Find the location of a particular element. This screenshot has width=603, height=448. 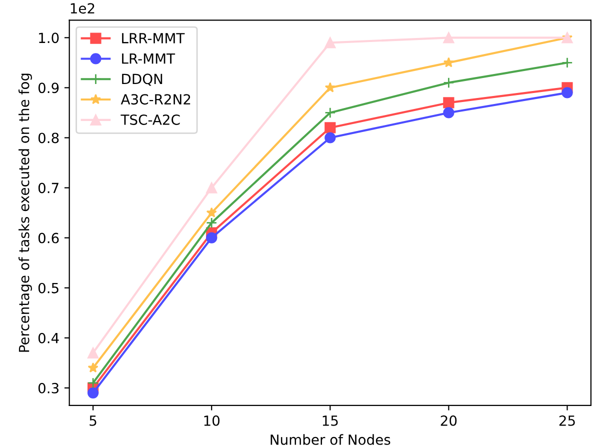

legend-label: A3C-R2N2 is located at coordinates (155, 99).